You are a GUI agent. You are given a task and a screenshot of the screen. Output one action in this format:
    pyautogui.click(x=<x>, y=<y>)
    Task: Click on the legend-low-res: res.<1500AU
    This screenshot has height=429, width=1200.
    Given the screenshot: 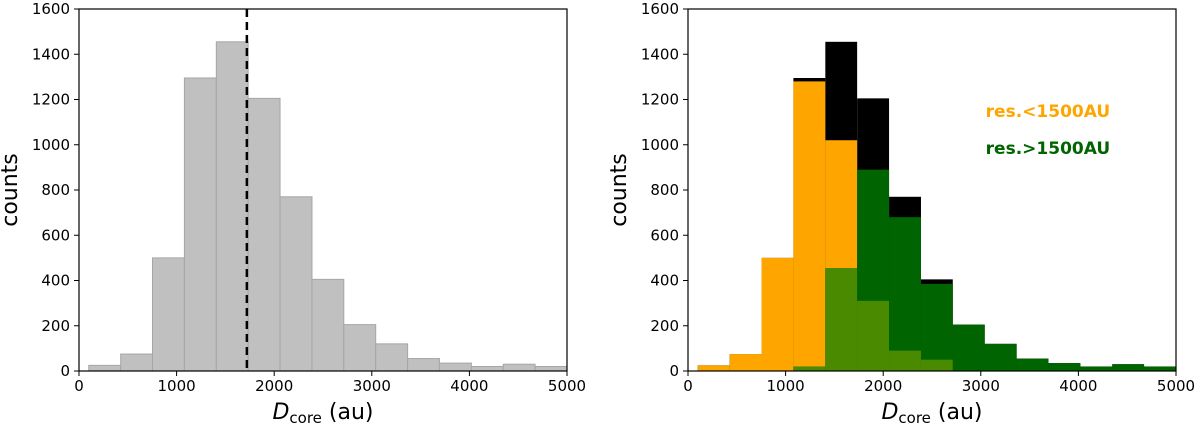 What is the action you would take?
    pyautogui.click(x=1048, y=112)
    